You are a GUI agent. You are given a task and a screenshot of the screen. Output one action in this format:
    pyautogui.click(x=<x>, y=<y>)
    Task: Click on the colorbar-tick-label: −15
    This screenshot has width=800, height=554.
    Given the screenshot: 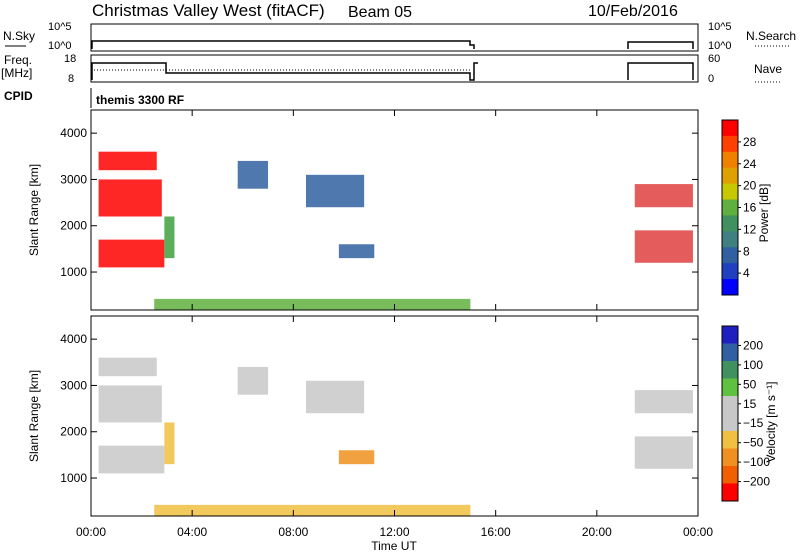 What is the action you would take?
    pyautogui.click(x=753, y=423)
    